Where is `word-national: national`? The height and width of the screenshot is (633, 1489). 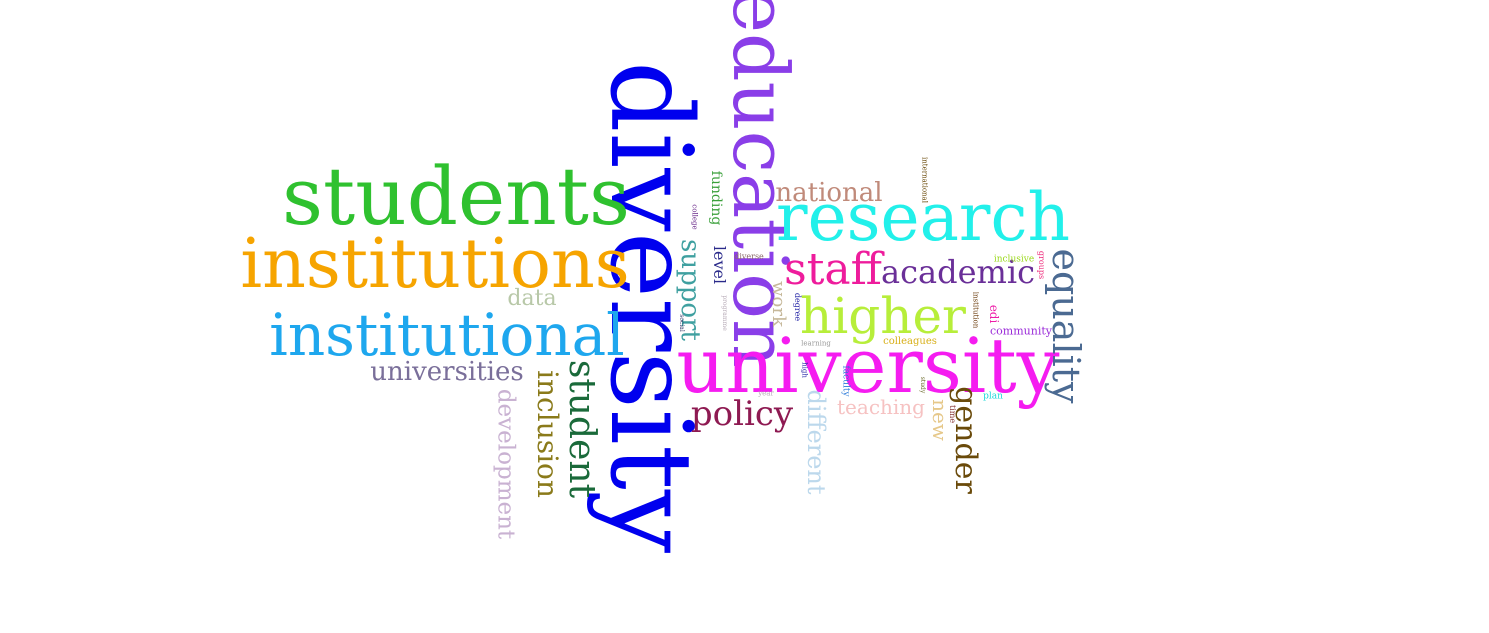
word-national: national is located at coordinates (829, 193).